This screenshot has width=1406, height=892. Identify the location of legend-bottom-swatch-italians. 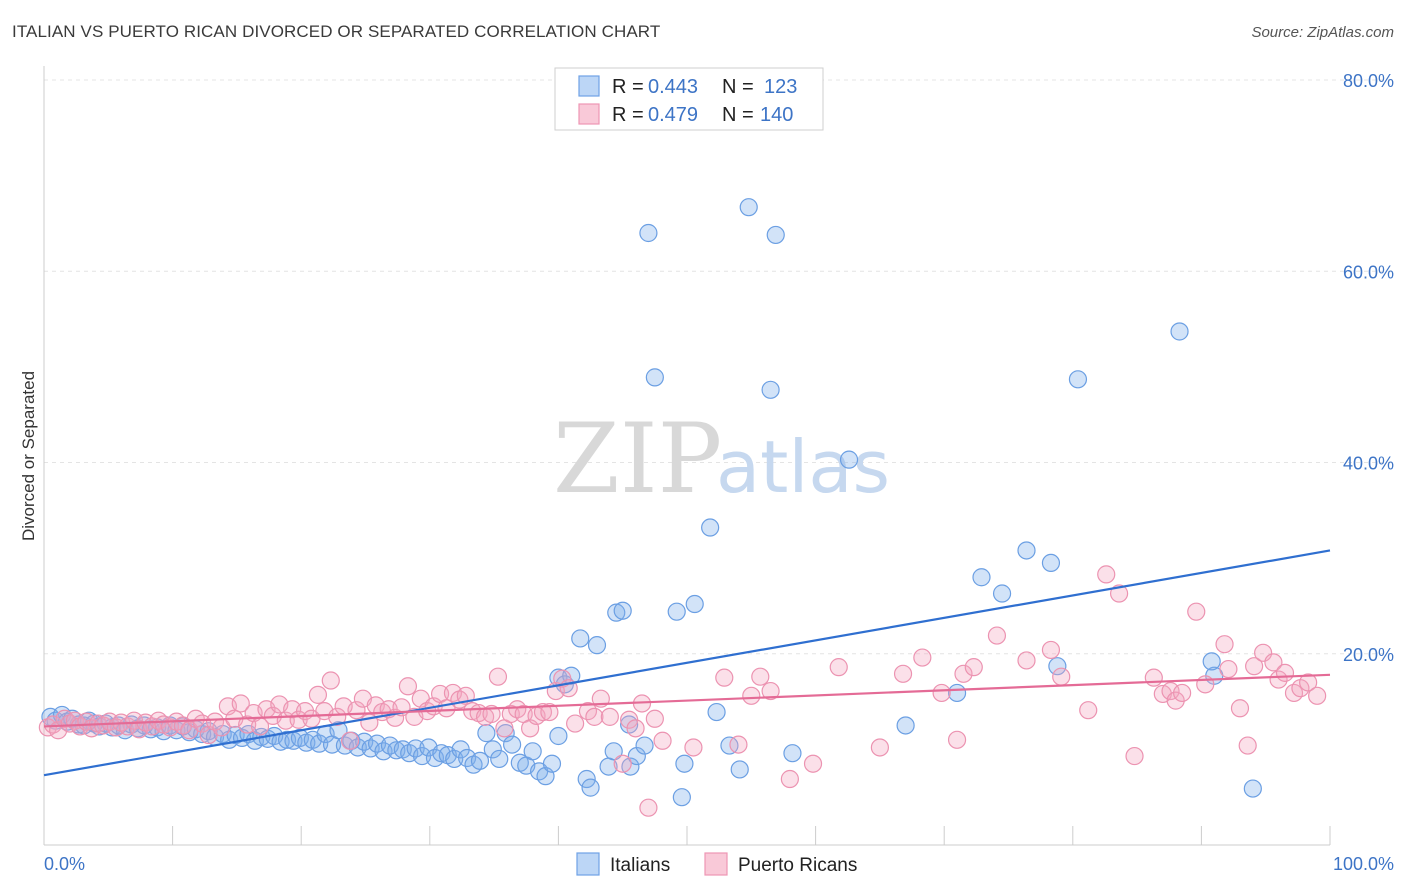
(588, 864).